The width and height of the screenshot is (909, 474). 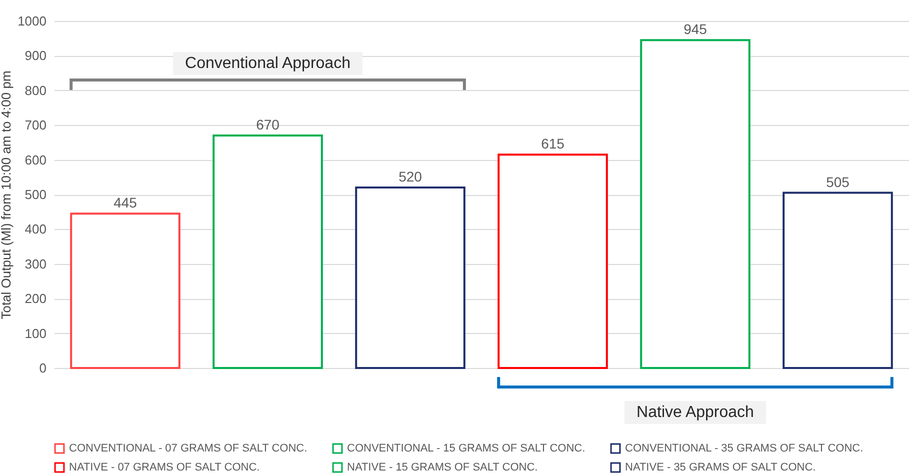 I want to click on data-label: 445, so click(x=126, y=202).